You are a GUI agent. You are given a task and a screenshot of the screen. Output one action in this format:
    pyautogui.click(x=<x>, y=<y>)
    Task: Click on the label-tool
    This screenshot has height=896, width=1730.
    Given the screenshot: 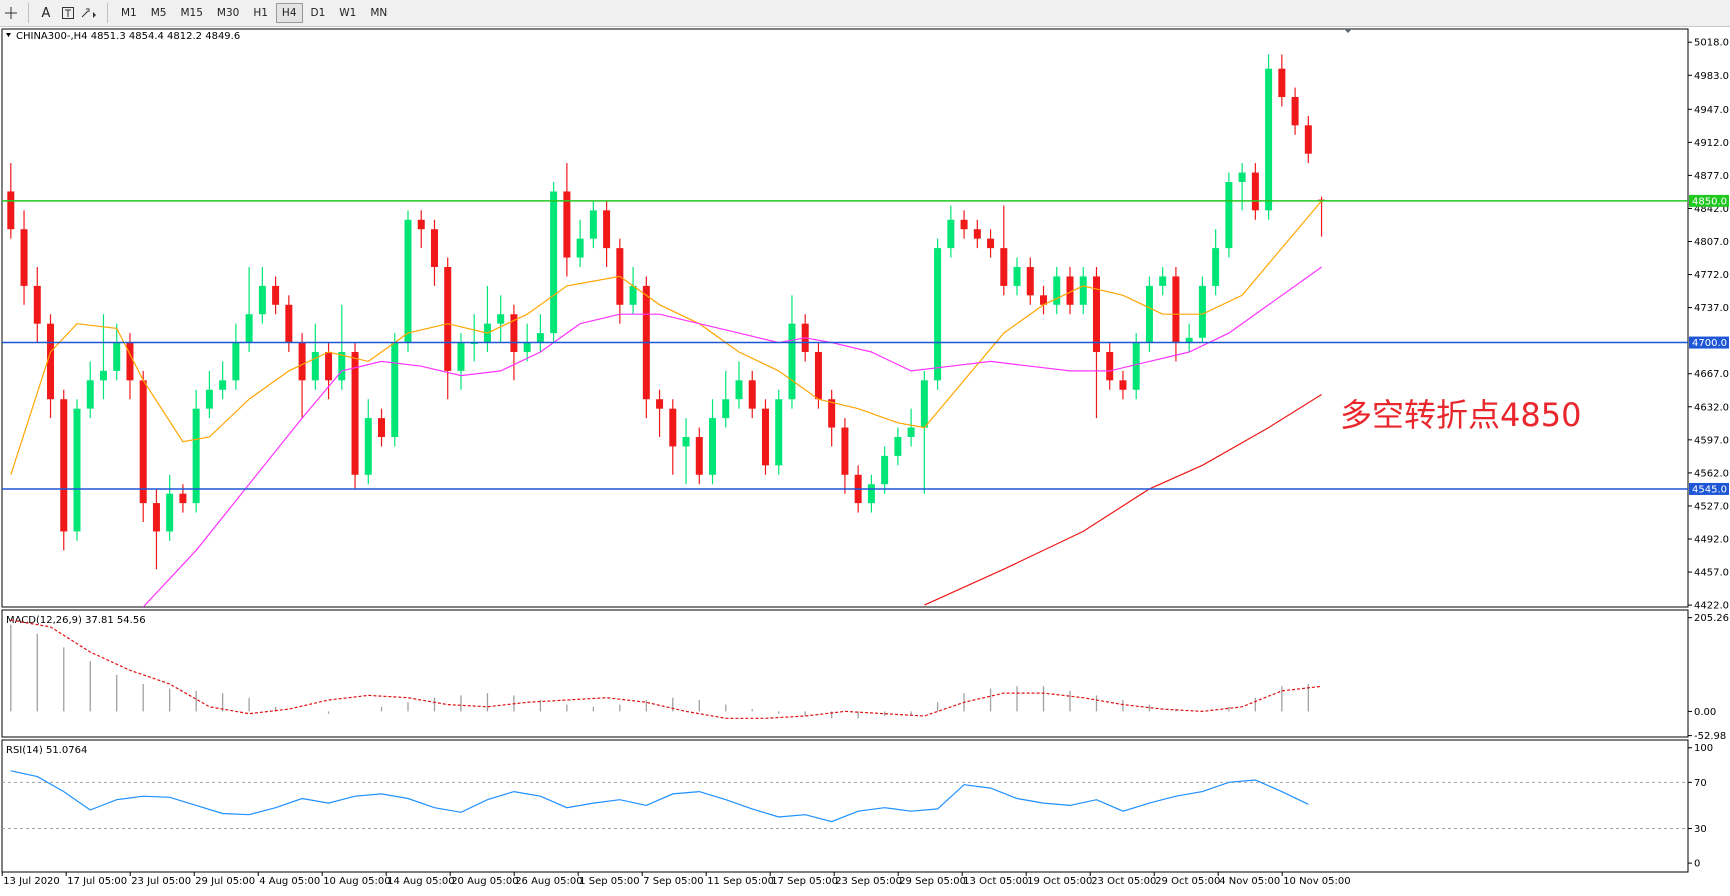 What is the action you would take?
    pyautogui.click(x=68, y=13)
    